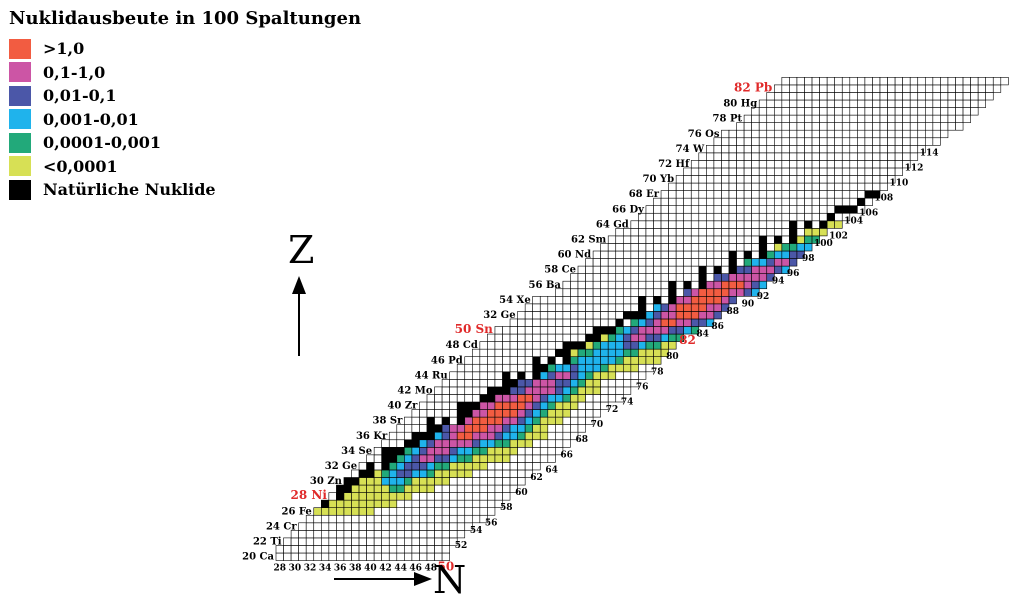  What do you see at coordinates (415, 569) in the screenshot?
I see `neutron-label: 46` at bounding box center [415, 569].